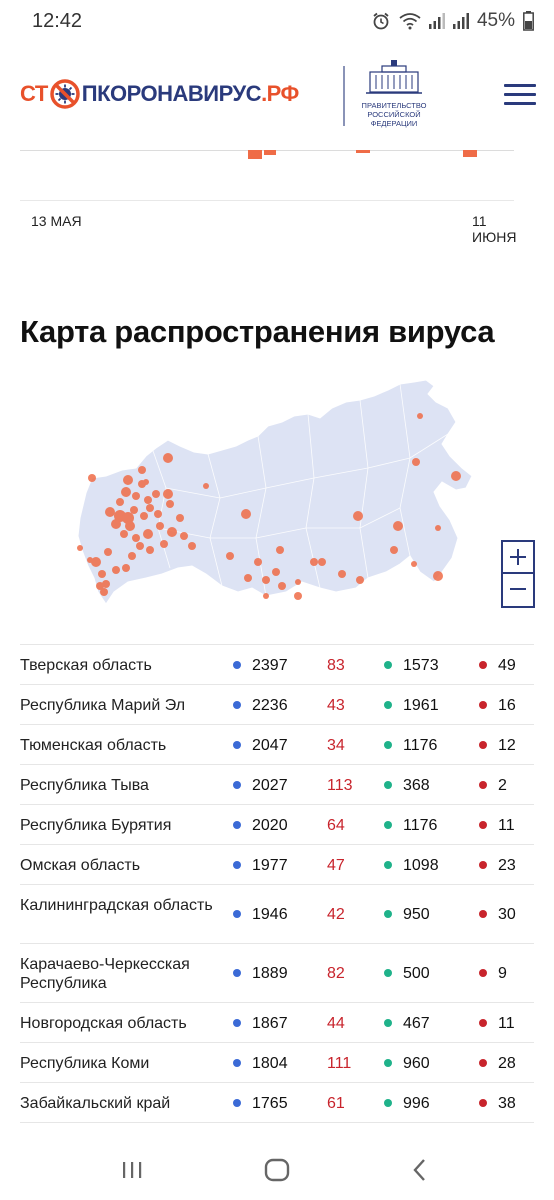 The height and width of the screenshot is (1200, 554). What do you see at coordinates (277, 665) in the screenshot?
I see `table-row: Тверская область 2397 83 1573 49` at bounding box center [277, 665].